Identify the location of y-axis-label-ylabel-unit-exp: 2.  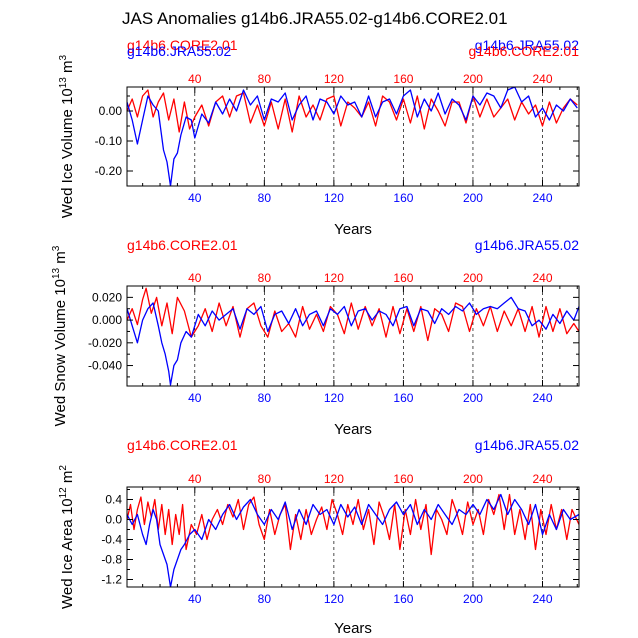
(63, 468).